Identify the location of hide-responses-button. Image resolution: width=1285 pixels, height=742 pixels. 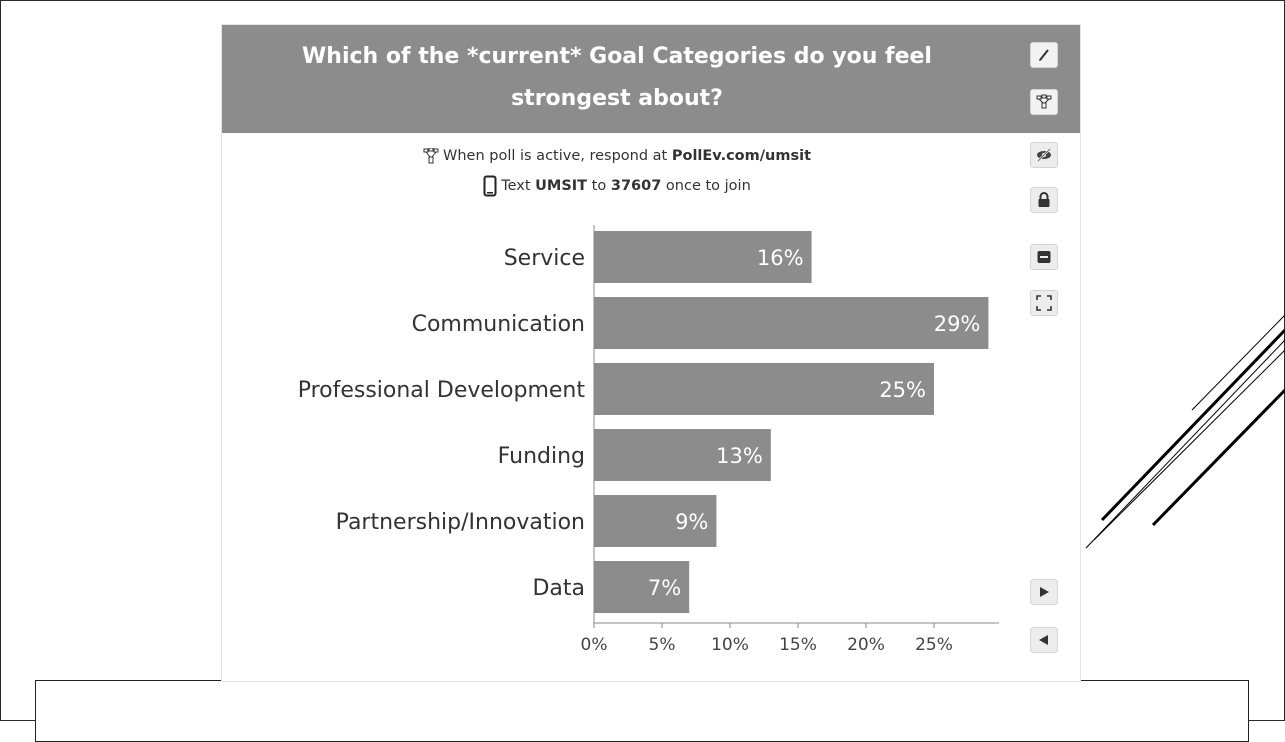
(1044, 155).